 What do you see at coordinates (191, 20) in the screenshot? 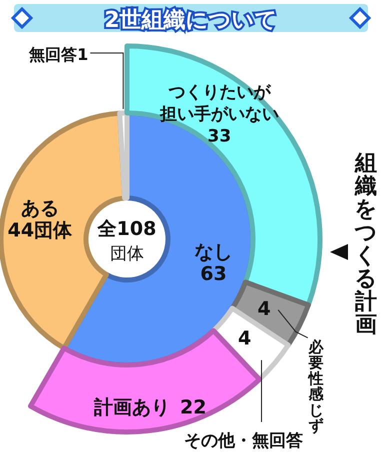
I see `chart-title: 2世組織について` at bounding box center [191, 20].